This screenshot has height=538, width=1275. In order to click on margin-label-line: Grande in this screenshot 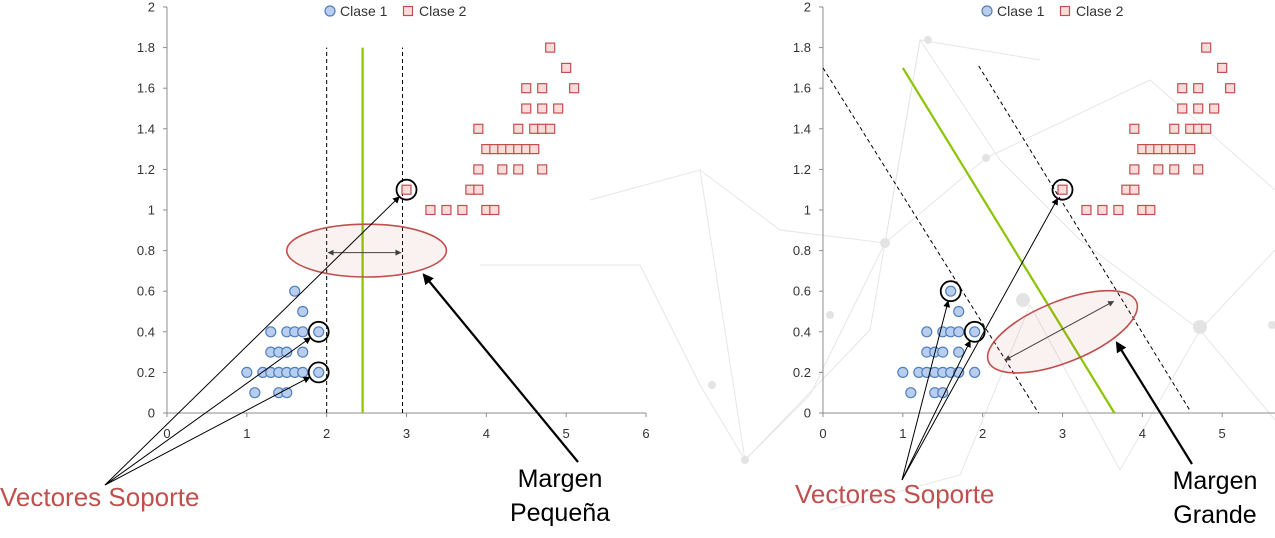, I will do `click(1214, 515)`.